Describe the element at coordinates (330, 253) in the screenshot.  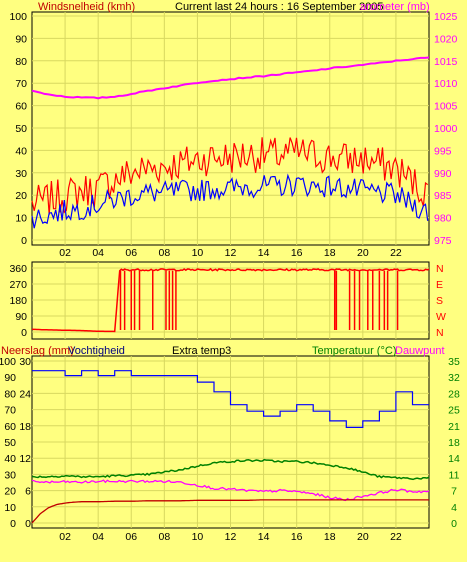
I see `panel1-x-tick-18: 18` at that location.